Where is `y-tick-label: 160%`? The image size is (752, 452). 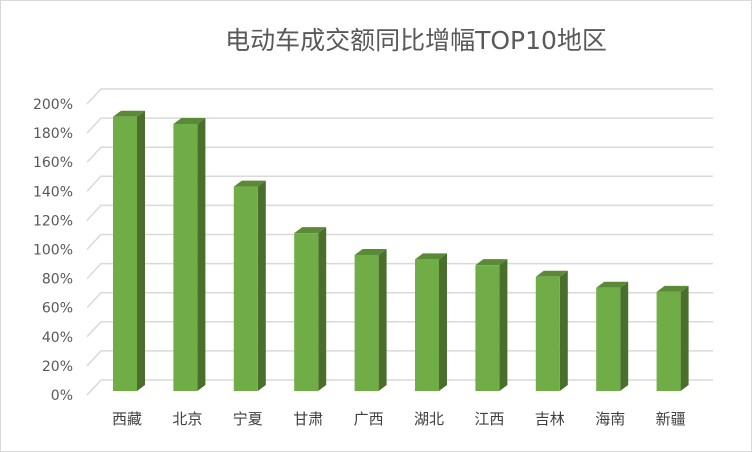
y-tick-label: 160% is located at coordinates (53, 163).